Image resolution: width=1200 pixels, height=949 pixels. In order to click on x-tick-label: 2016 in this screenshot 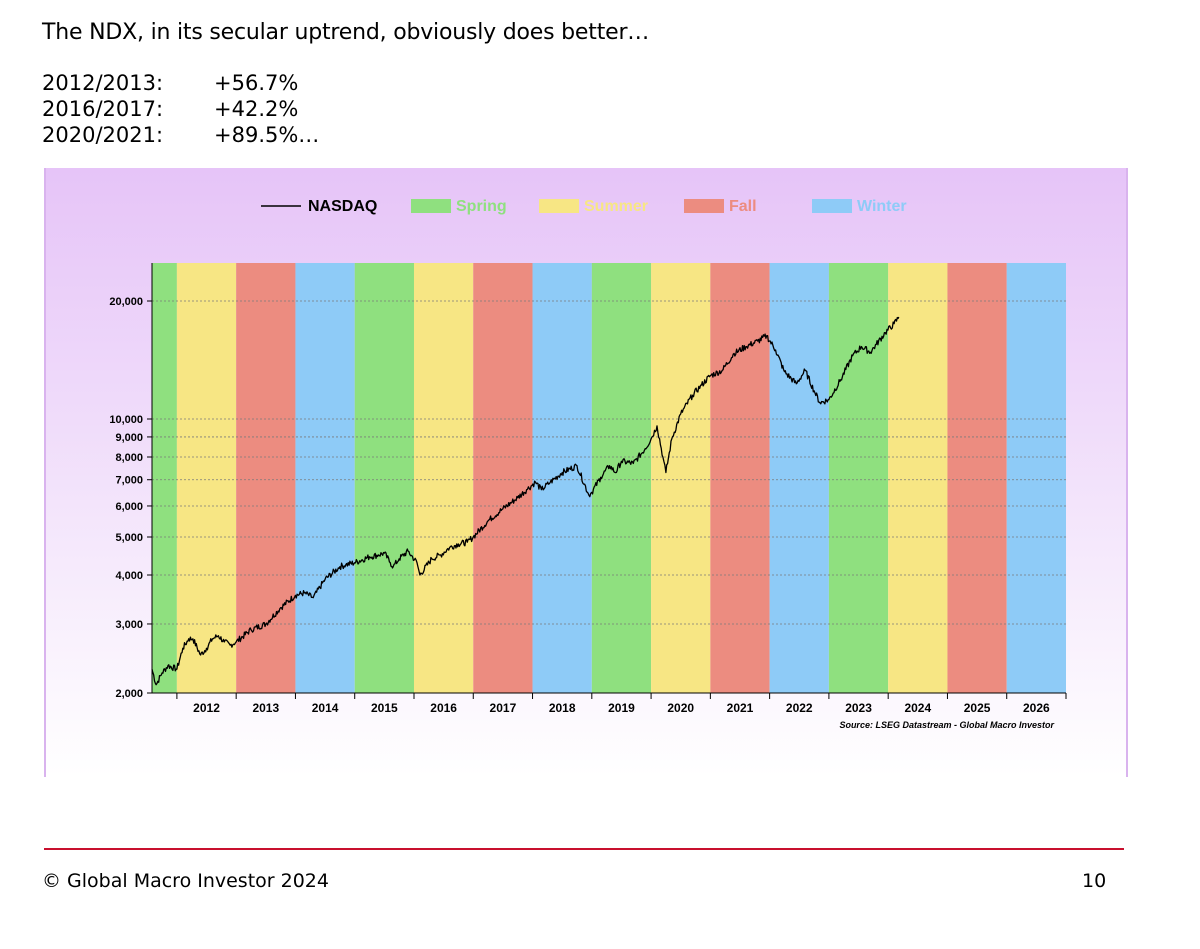, I will do `click(443, 708)`.